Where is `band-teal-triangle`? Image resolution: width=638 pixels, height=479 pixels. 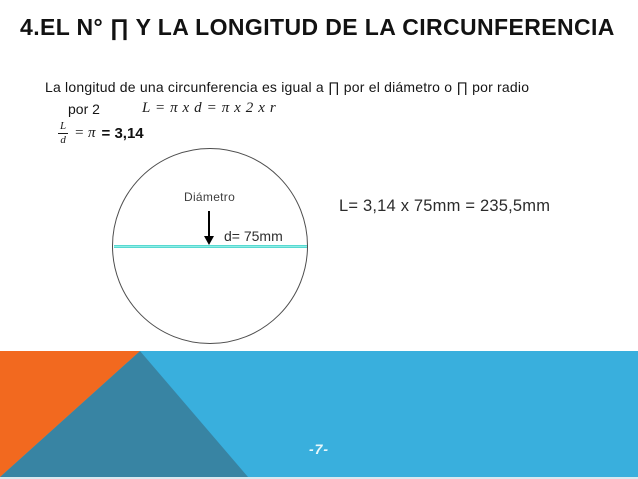 band-teal-triangle is located at coordinates (124, 414).